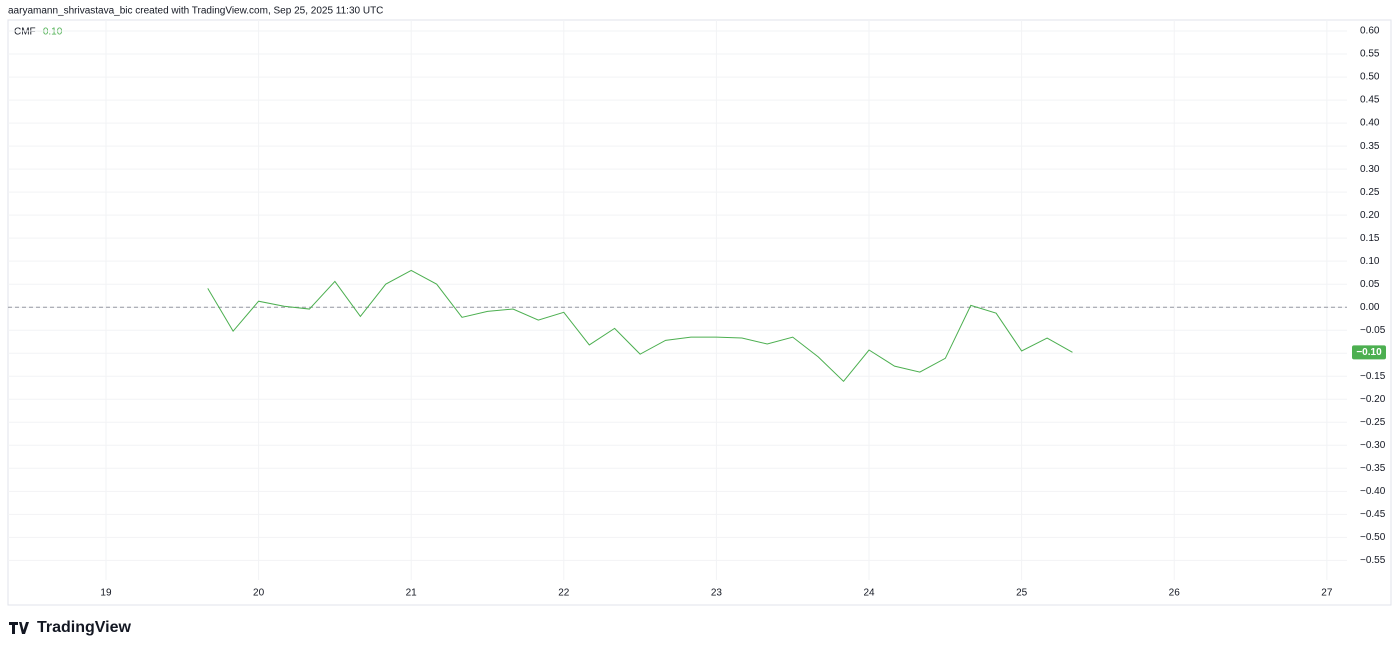 The image size is (1400, 656). Describe the element at coordinates (1373, 330) in the screenshot. I see `y-tick-label: −0.05` at that location.